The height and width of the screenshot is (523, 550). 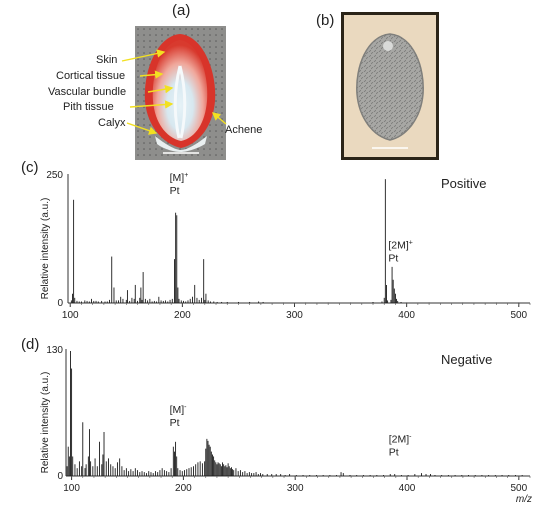 What do you see at coordinates (464, 183) in the screenshot?
I see `chart-c-title: Positive` at bounding box center [464, 183].